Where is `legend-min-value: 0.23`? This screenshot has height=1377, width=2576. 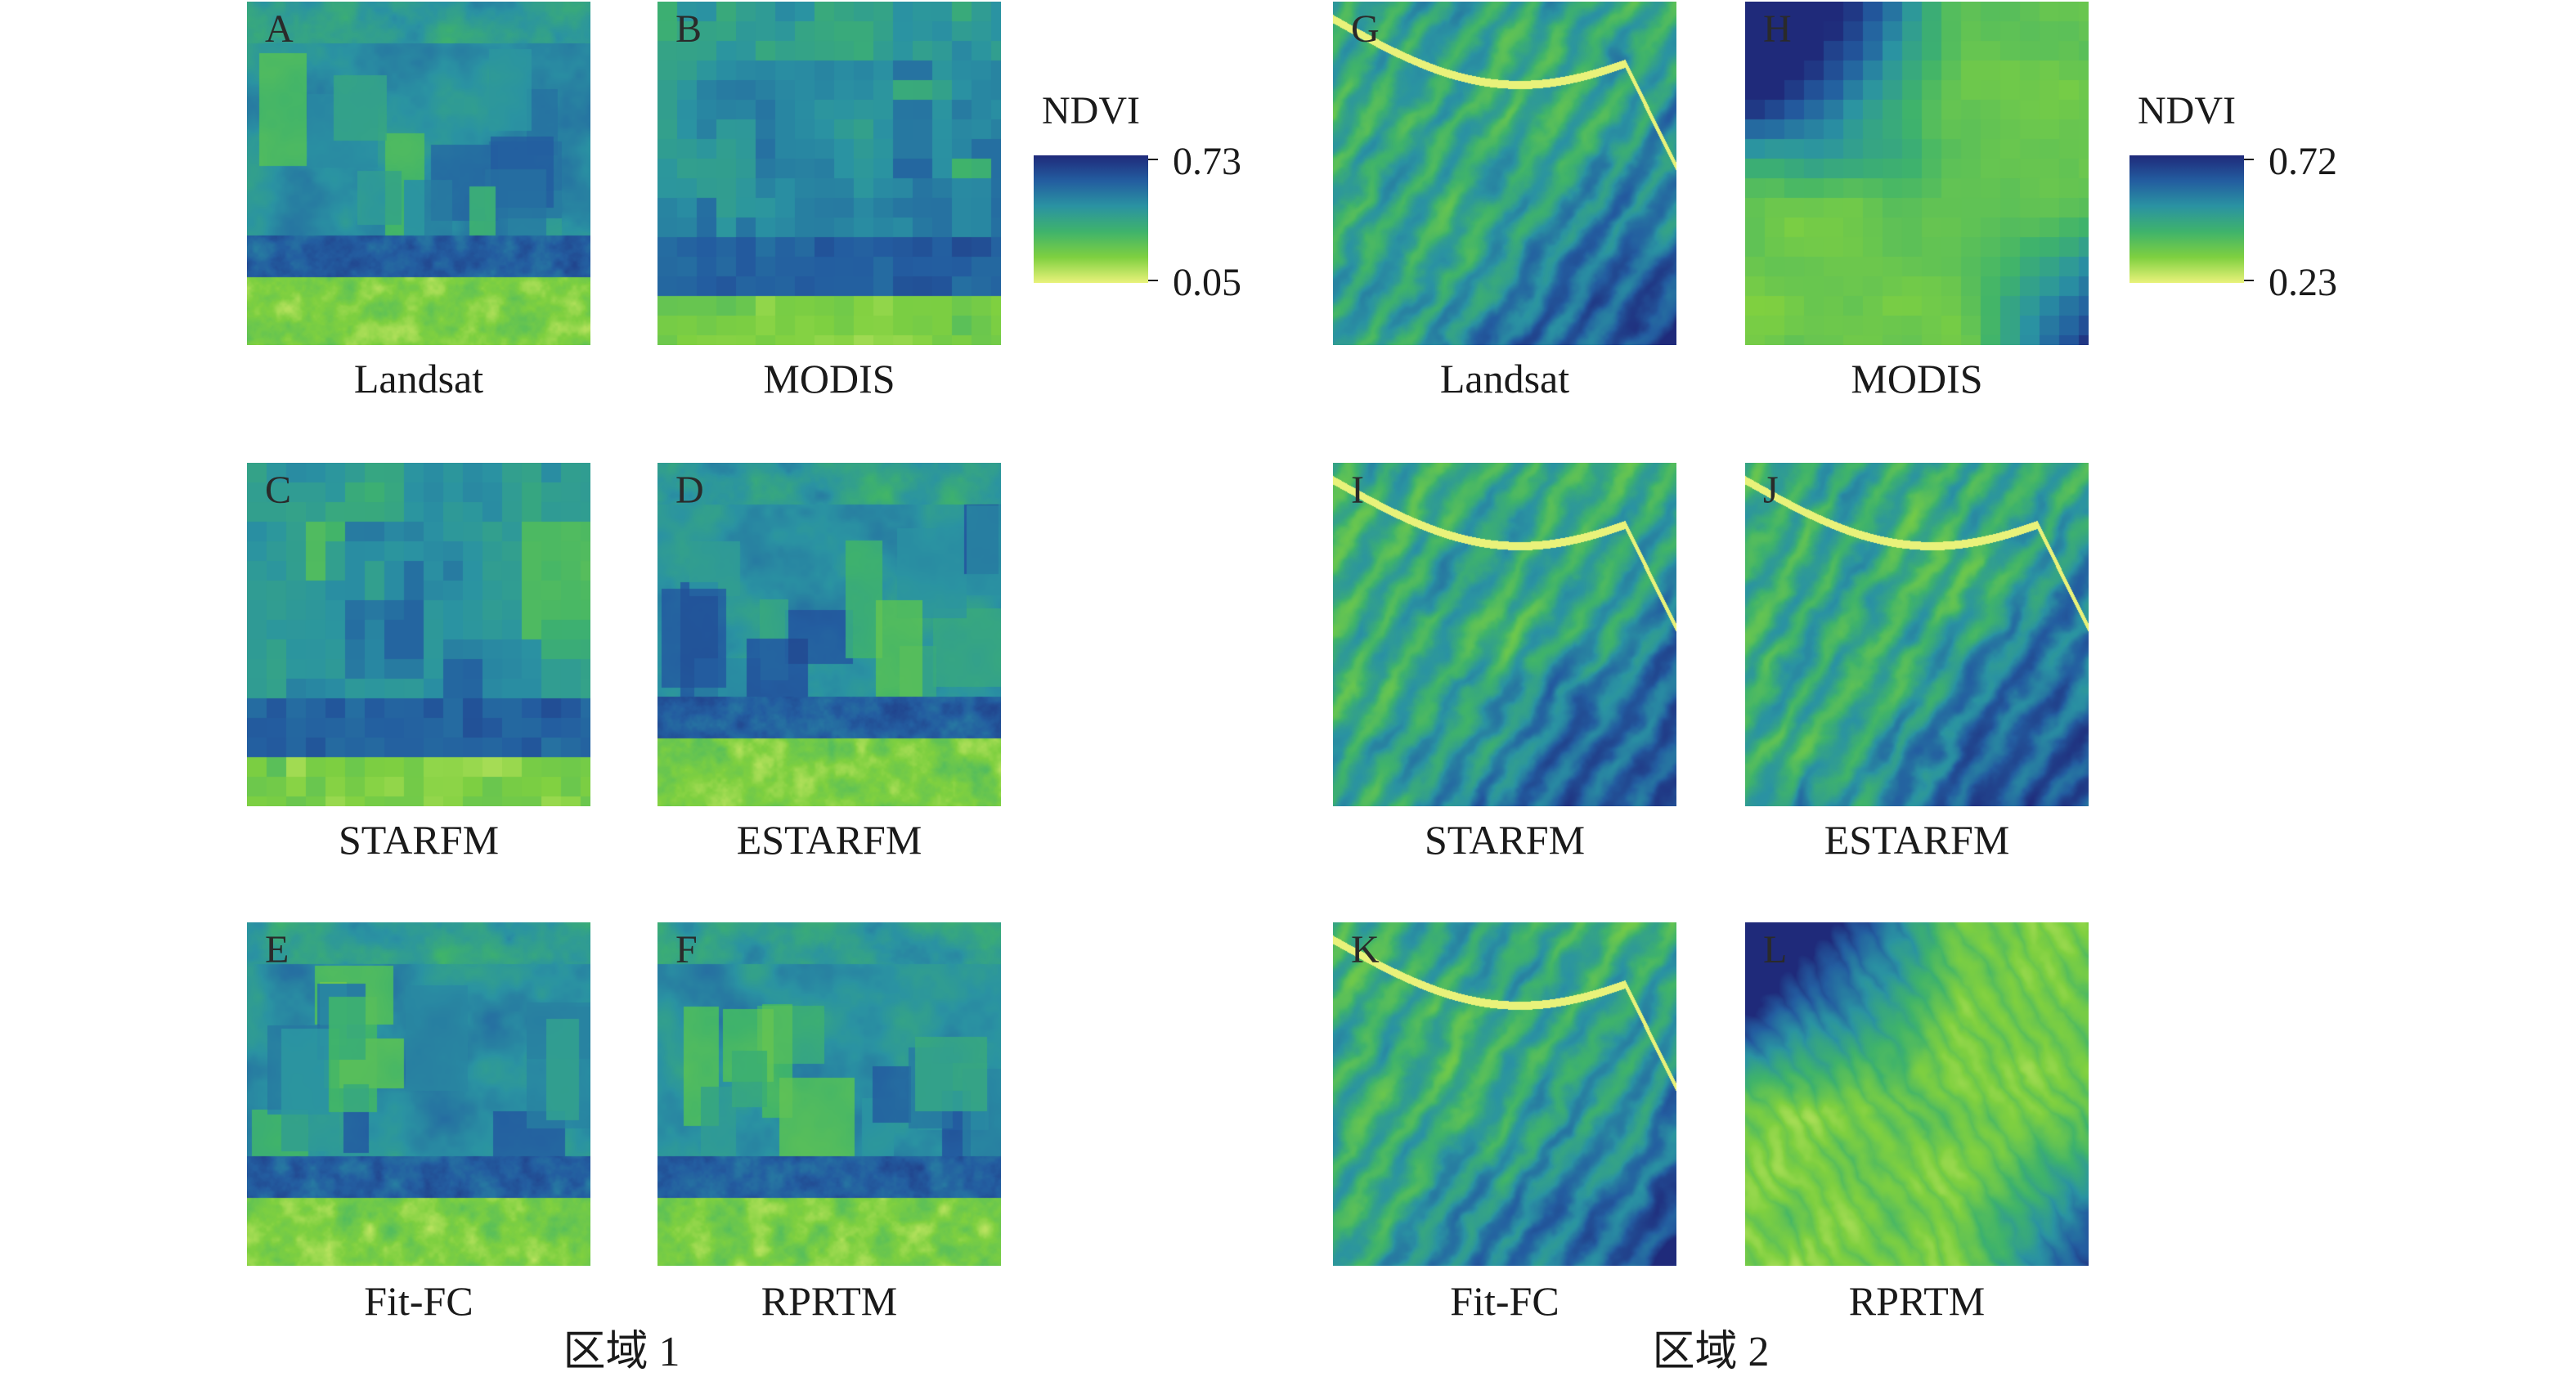 legend-min-value: 0.23 is located at coordinates (2303, 282).